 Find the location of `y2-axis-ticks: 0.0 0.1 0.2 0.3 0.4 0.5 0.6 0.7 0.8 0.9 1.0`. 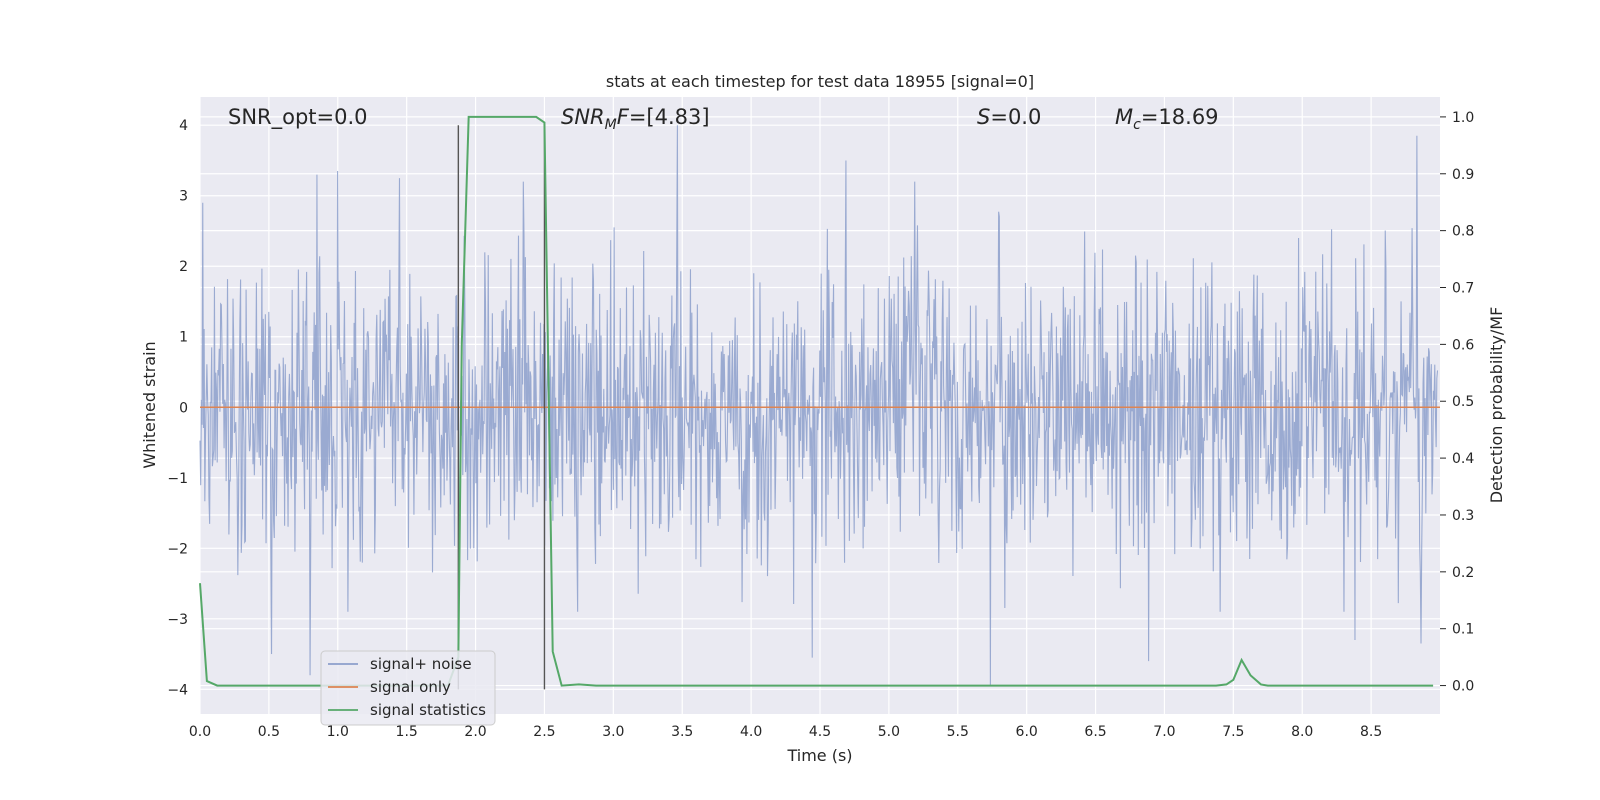

y2-axis-ticks: 0.0 0.1 0.2 0.3 0.4 0.5 0.6 0.7 0.8 0.9 1.0 is located at coordinates (1457, 402).